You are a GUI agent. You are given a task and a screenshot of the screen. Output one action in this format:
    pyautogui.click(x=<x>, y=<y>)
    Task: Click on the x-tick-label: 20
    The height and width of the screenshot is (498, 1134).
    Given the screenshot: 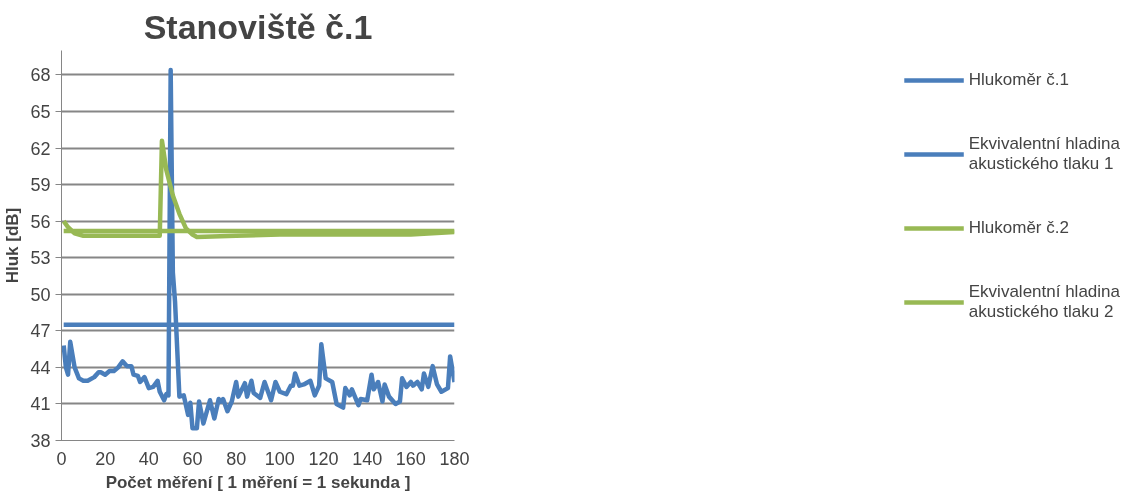 What is the action you would take?
    pyautogui.click(x=105, y=458)
    